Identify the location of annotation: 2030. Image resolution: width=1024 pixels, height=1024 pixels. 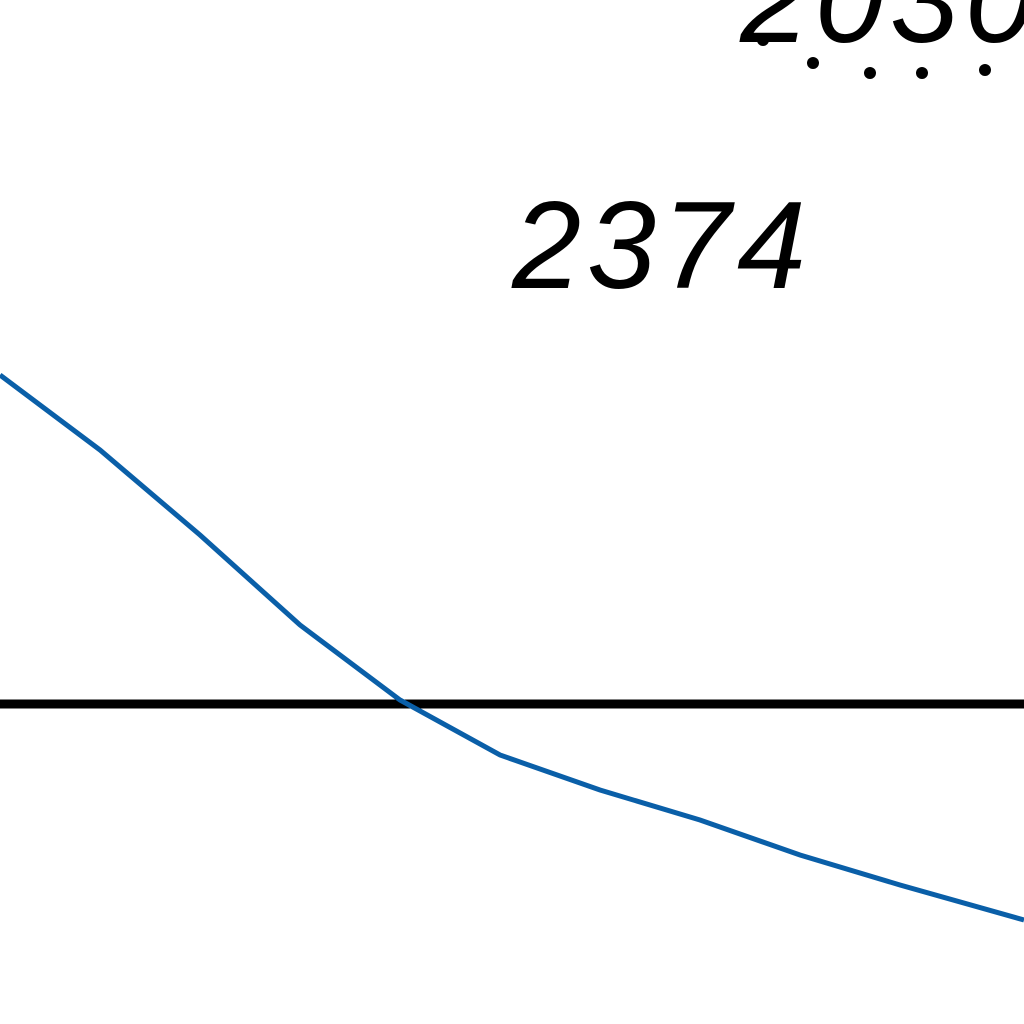
(881, 34).